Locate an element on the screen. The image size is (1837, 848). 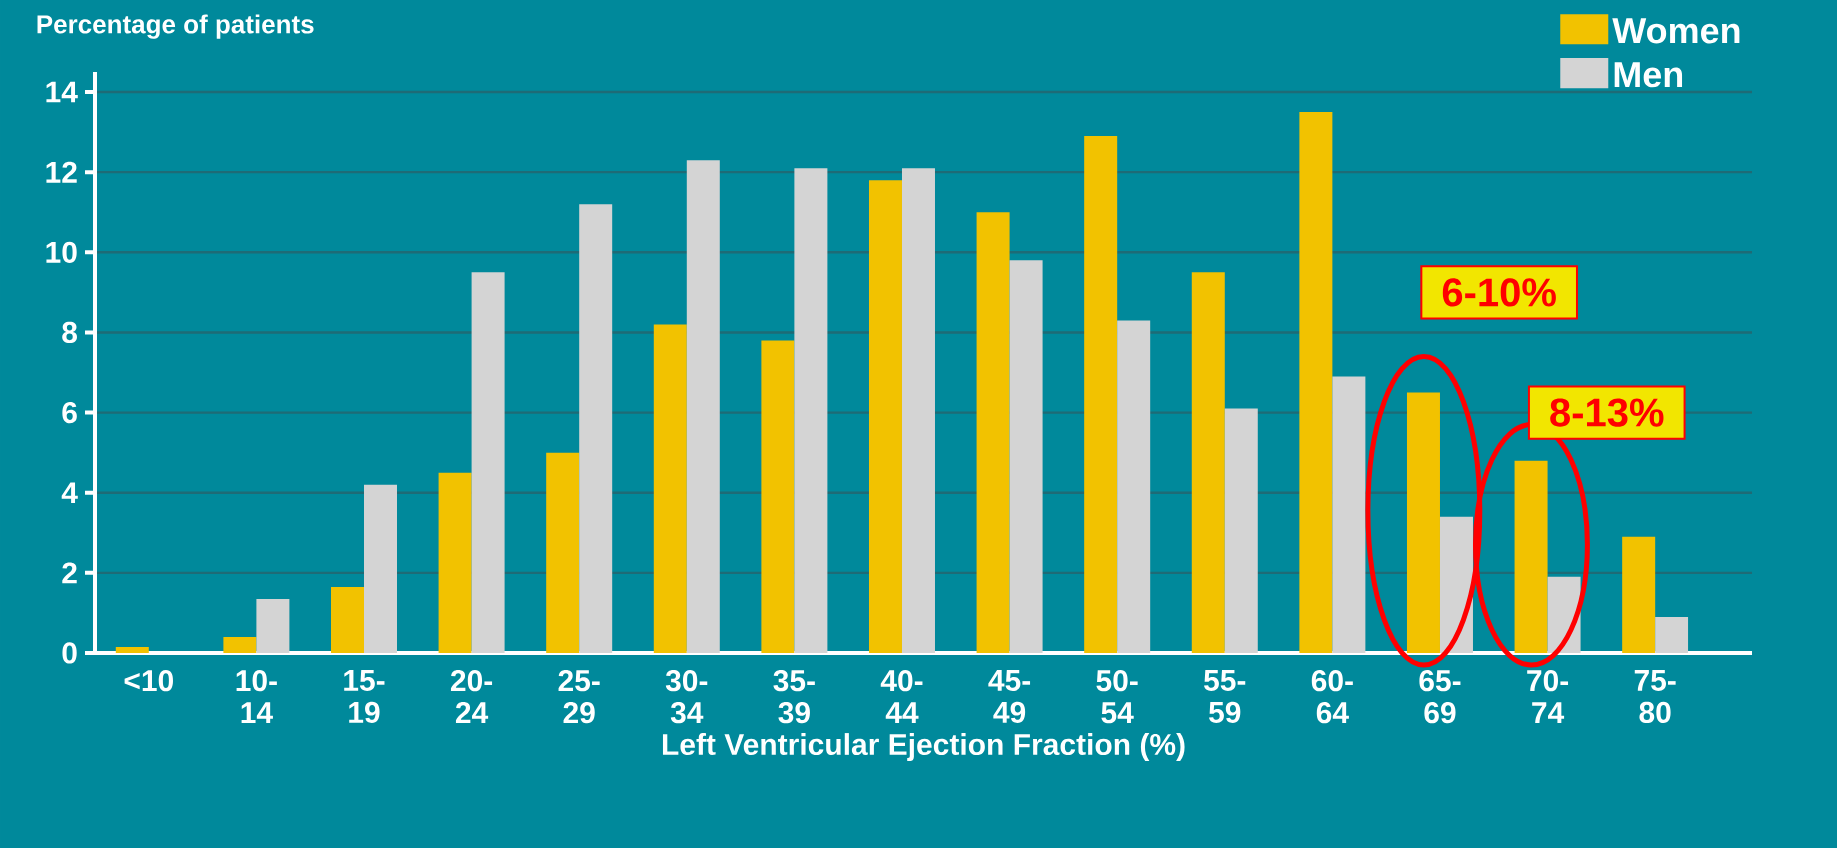
y-tick-label: 6 is located at coordinates (69, 412).